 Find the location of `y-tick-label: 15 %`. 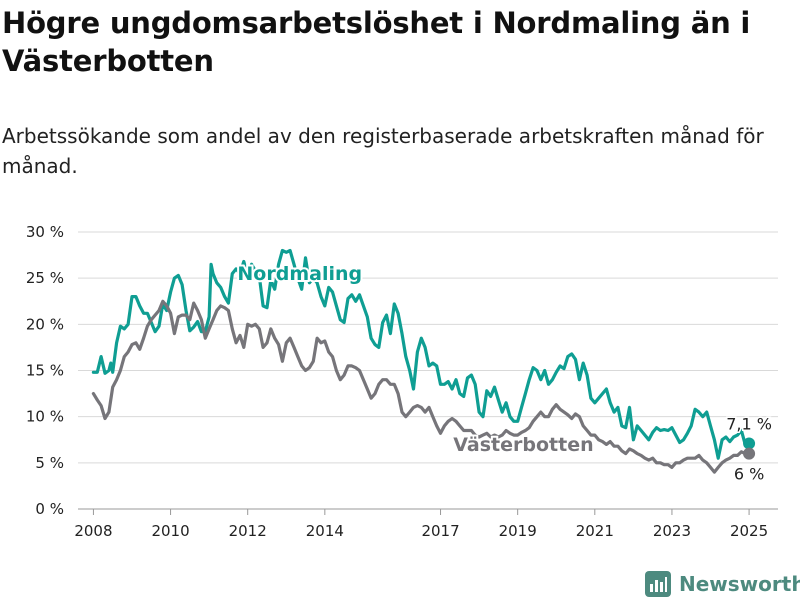

y-tick-label: 15 % is located at coordinates (45, 371).